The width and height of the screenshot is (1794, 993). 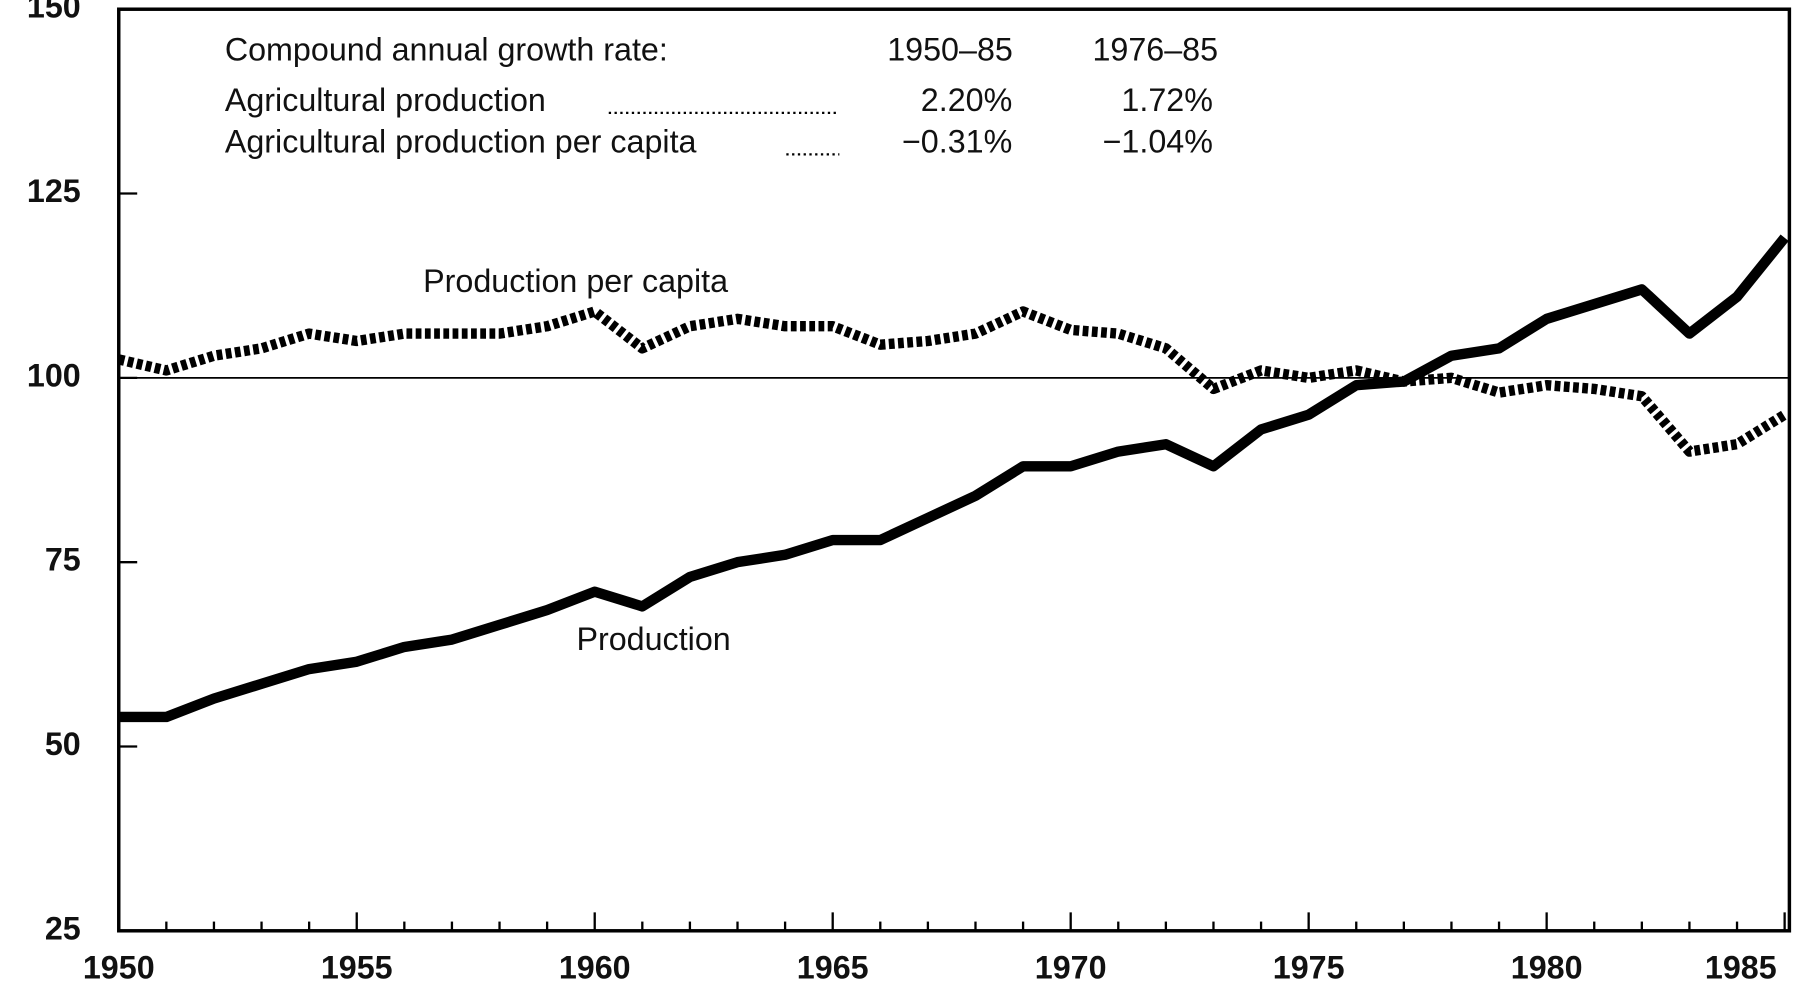 I want to click on y-tick-label: 125, so click(x=54, y=191).